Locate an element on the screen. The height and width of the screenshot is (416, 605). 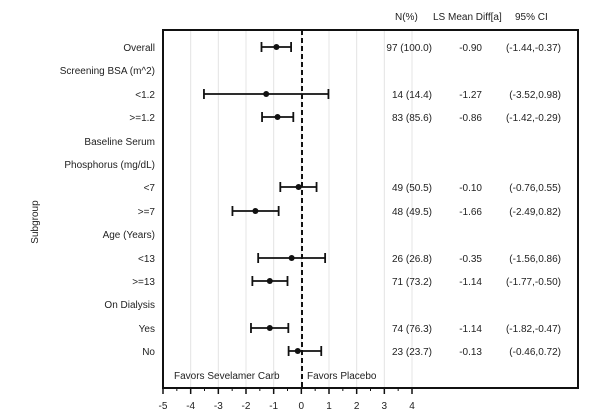
row-label: >=1.2 is located at coordinates (142, 118).